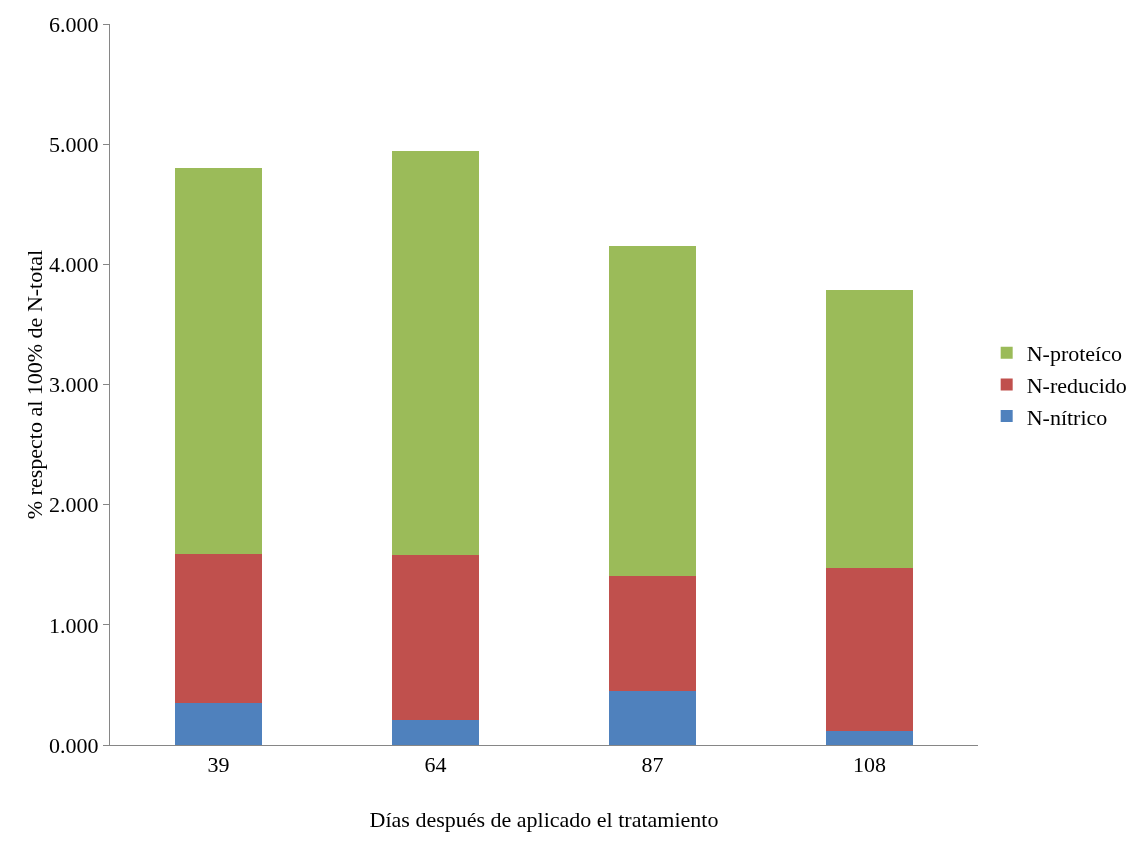  Describe the element at coordinates (35, 384) in the screenshot. I see `y-axis-title: % respecto al 100% de N-total` at that location.